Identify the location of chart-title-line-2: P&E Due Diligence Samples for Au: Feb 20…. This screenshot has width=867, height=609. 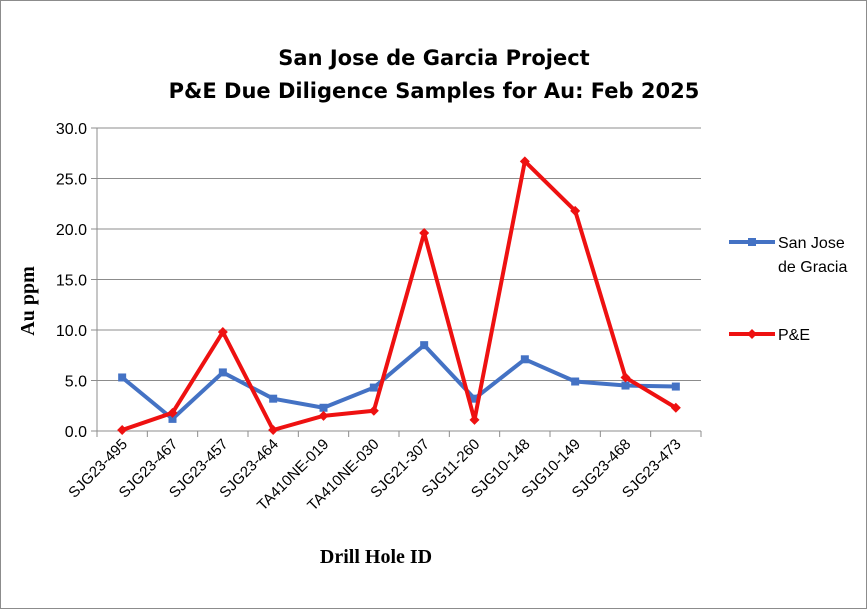
(434, 91).